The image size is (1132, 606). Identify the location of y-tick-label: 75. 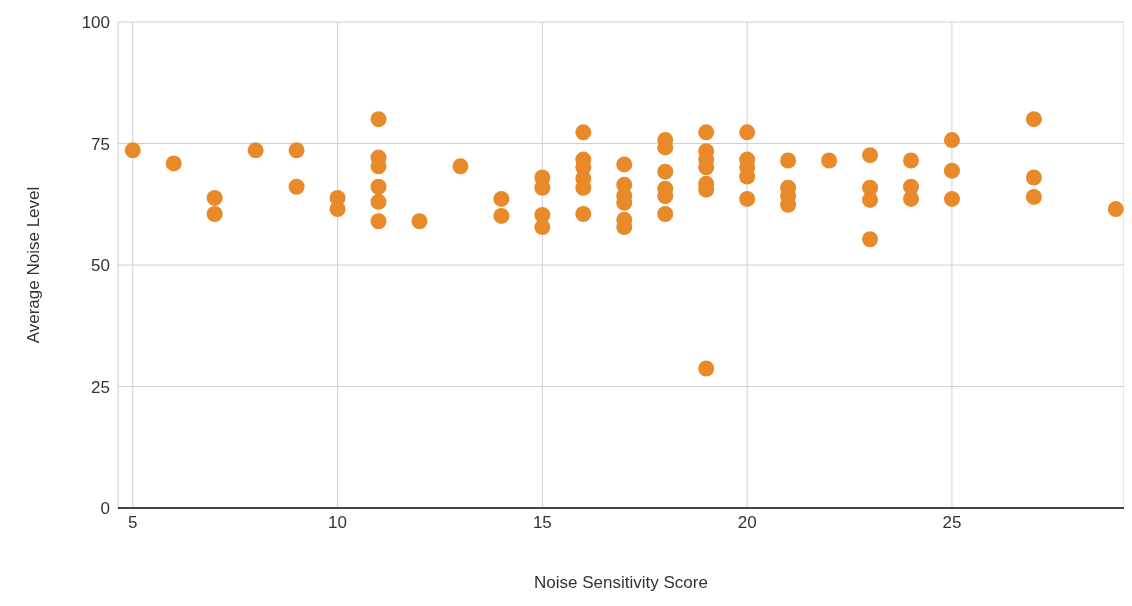
(100, 144).